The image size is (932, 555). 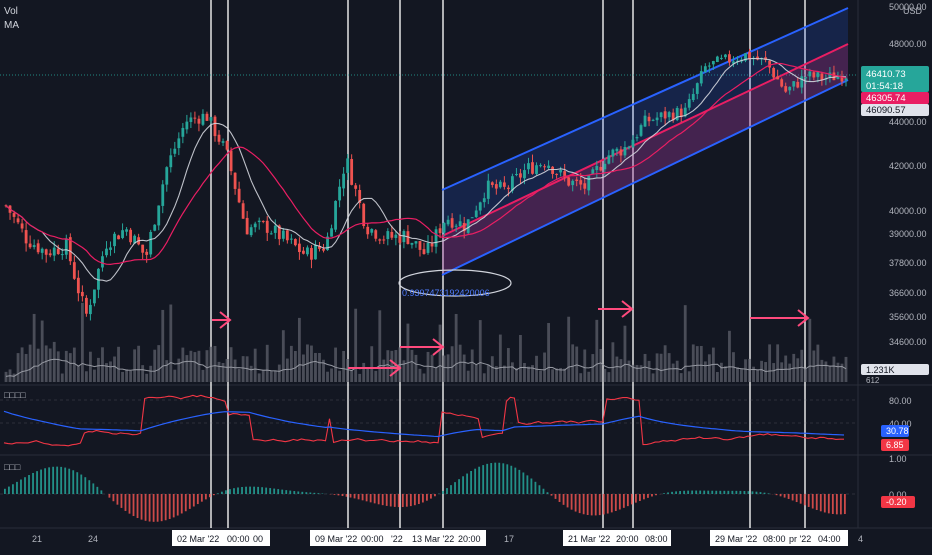 What do you see at coordinates (424, 423) in the screenshot?
I see `ind1-slow-line` at bounding box center [424, 423].